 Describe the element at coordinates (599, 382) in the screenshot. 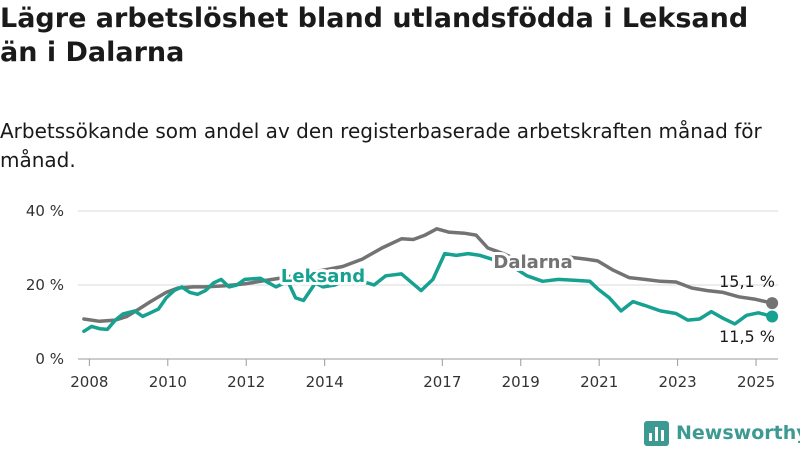

I see `x-tick-label: 2021` at that location.